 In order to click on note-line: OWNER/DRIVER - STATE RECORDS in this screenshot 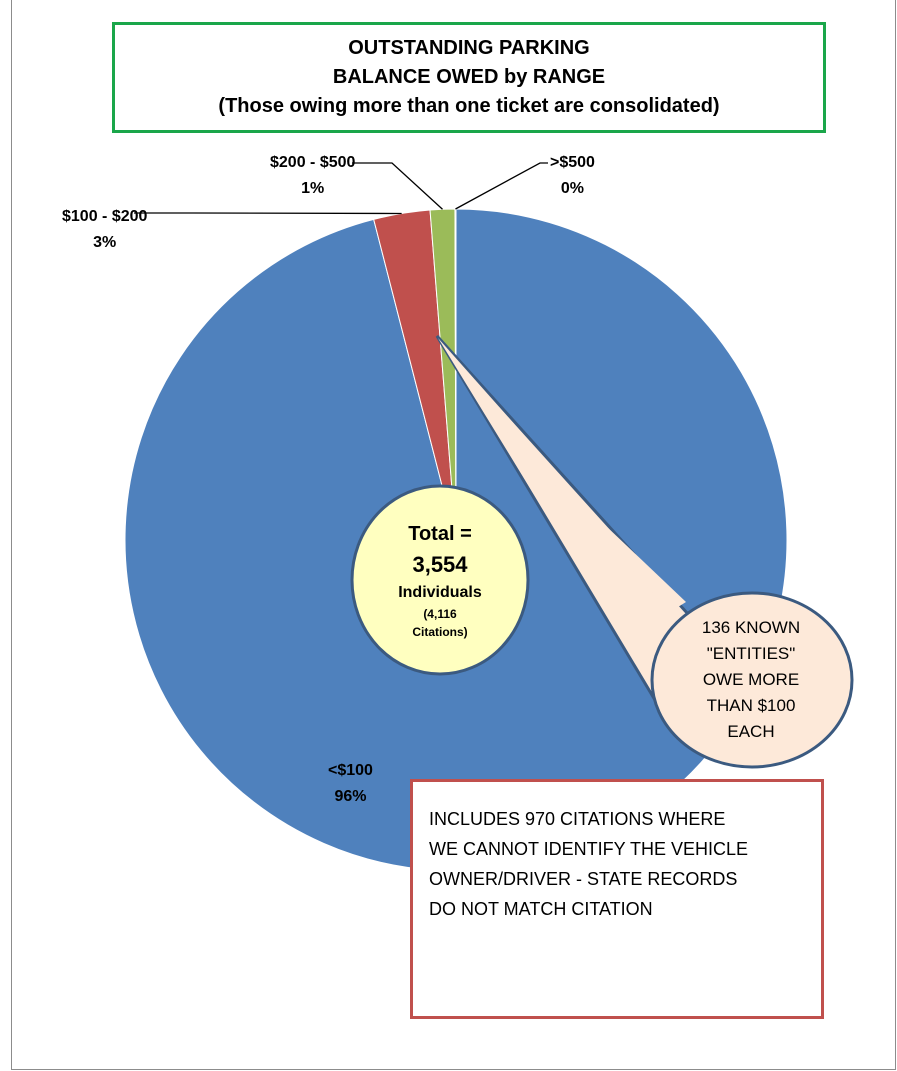, I will do `click(583, 879)`.